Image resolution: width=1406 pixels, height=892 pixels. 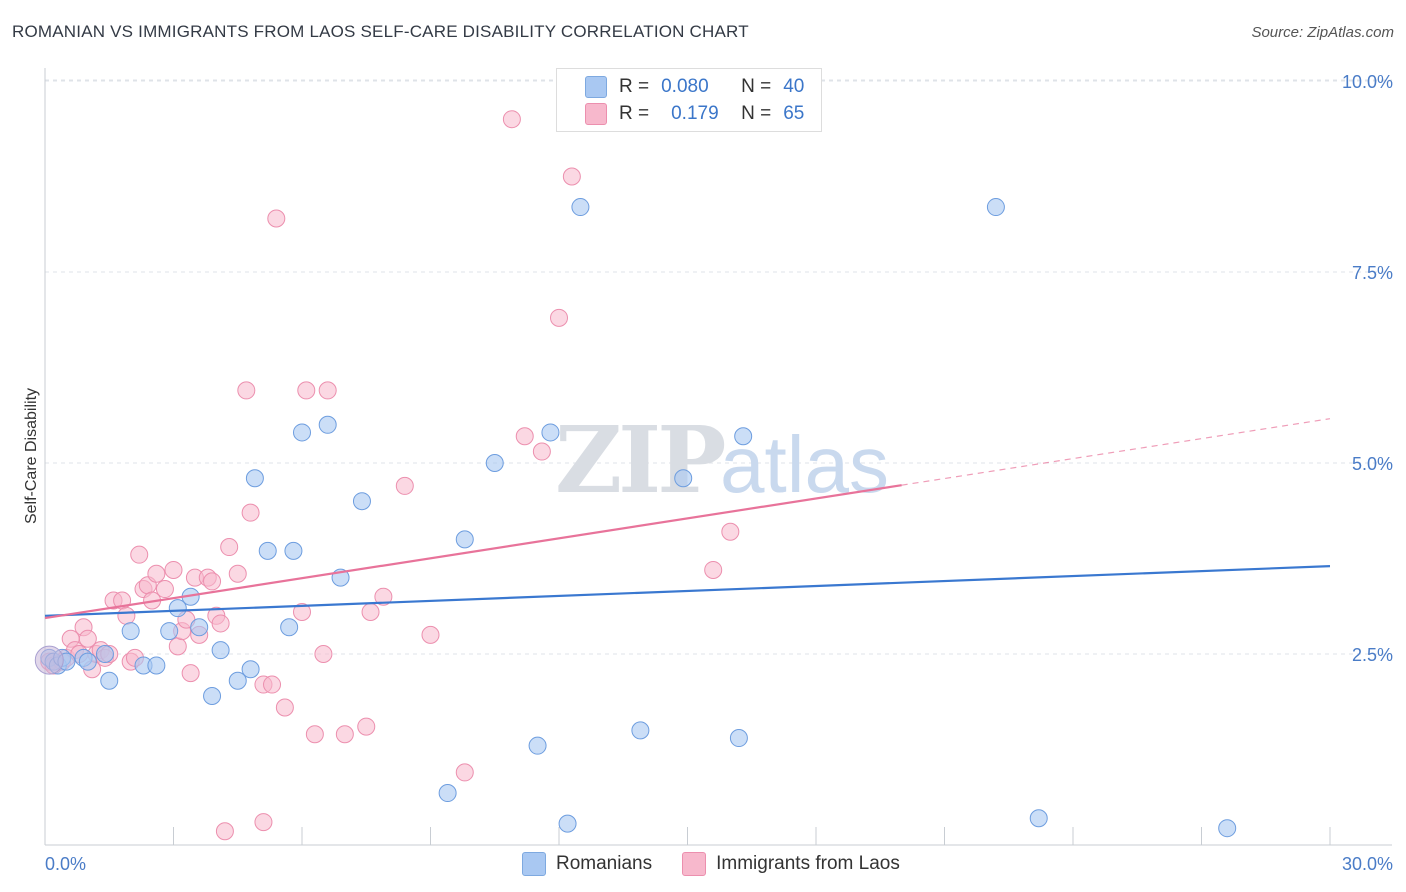 I want to click on legend-item-romanians: Romanians, so click(x=587, y=864).